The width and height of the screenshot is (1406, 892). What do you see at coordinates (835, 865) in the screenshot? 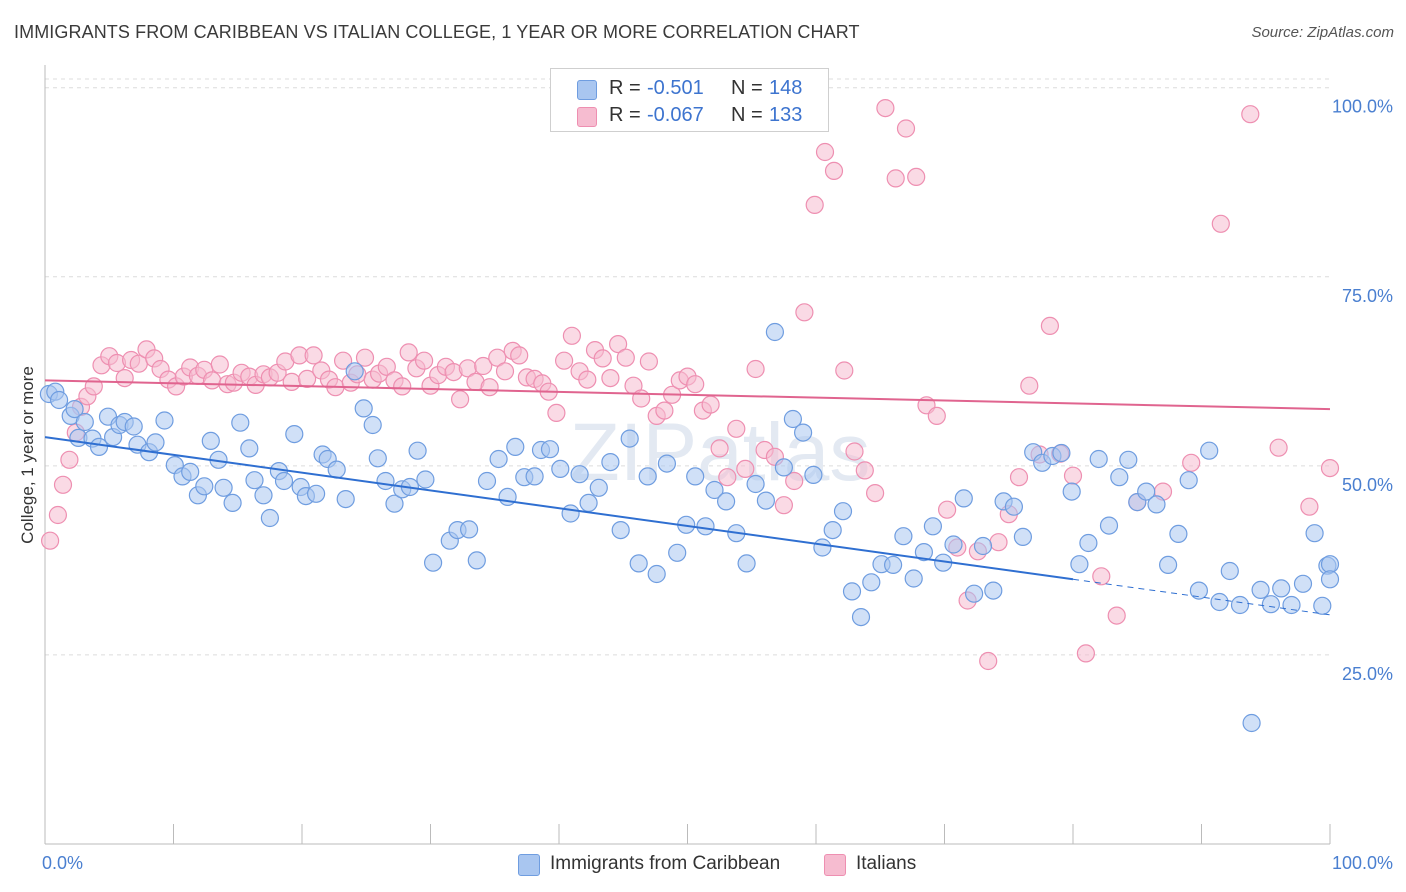
I see `legend-swatch-italians` at bounding box center [835, 865].